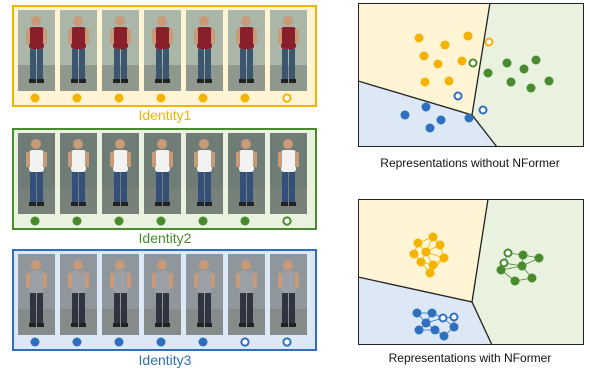 The image size is (590, 369). Describe the element at coordinates (470, 358) in the screenshot. I see `caption-with-nformer: Representations with NFormer` at that location.